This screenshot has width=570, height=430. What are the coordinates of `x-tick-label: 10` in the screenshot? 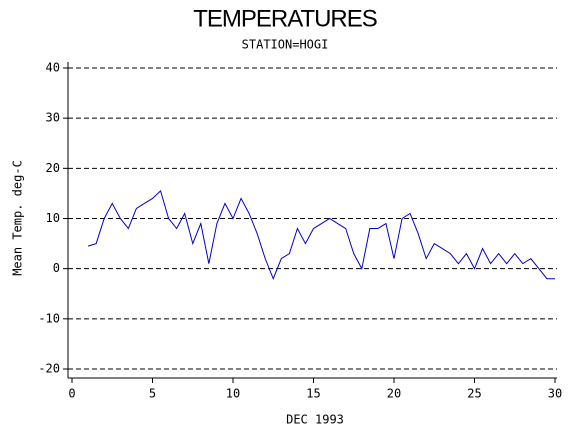 It's located at (233, 394).